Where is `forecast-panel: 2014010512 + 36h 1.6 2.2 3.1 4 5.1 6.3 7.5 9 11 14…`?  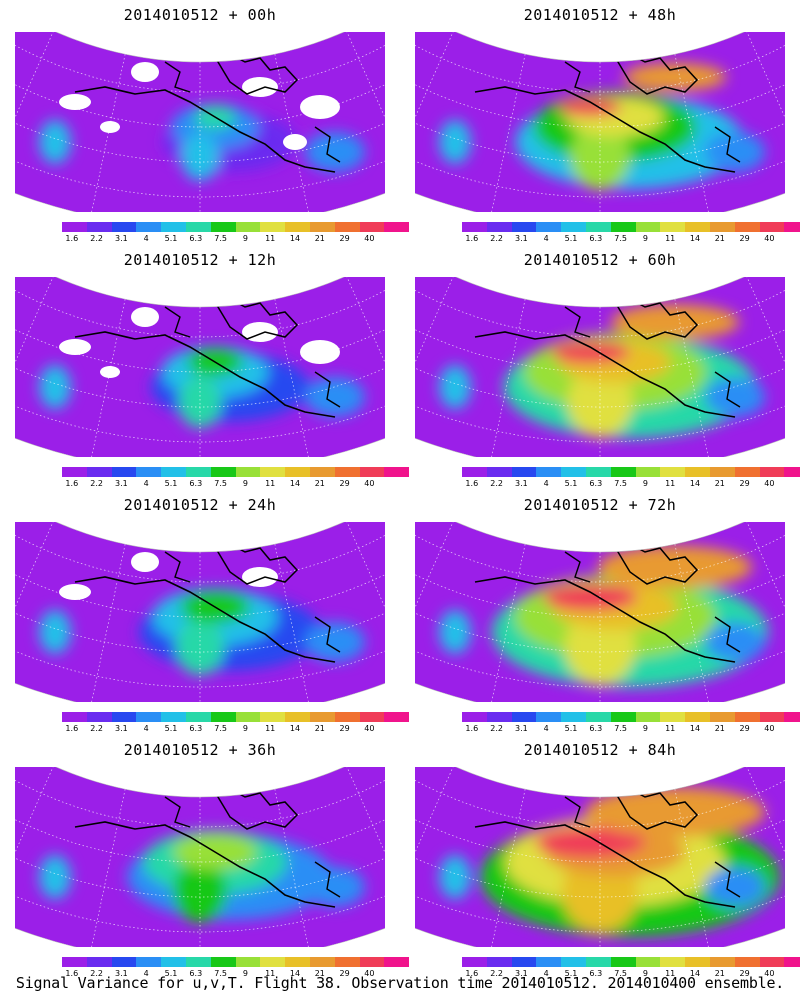
forecast-panel: 2014010512 + 36h 1.6 2.2 3.1 4 5.1 6.3 7.5 9 11 14… is located at coordinates (205, 857).